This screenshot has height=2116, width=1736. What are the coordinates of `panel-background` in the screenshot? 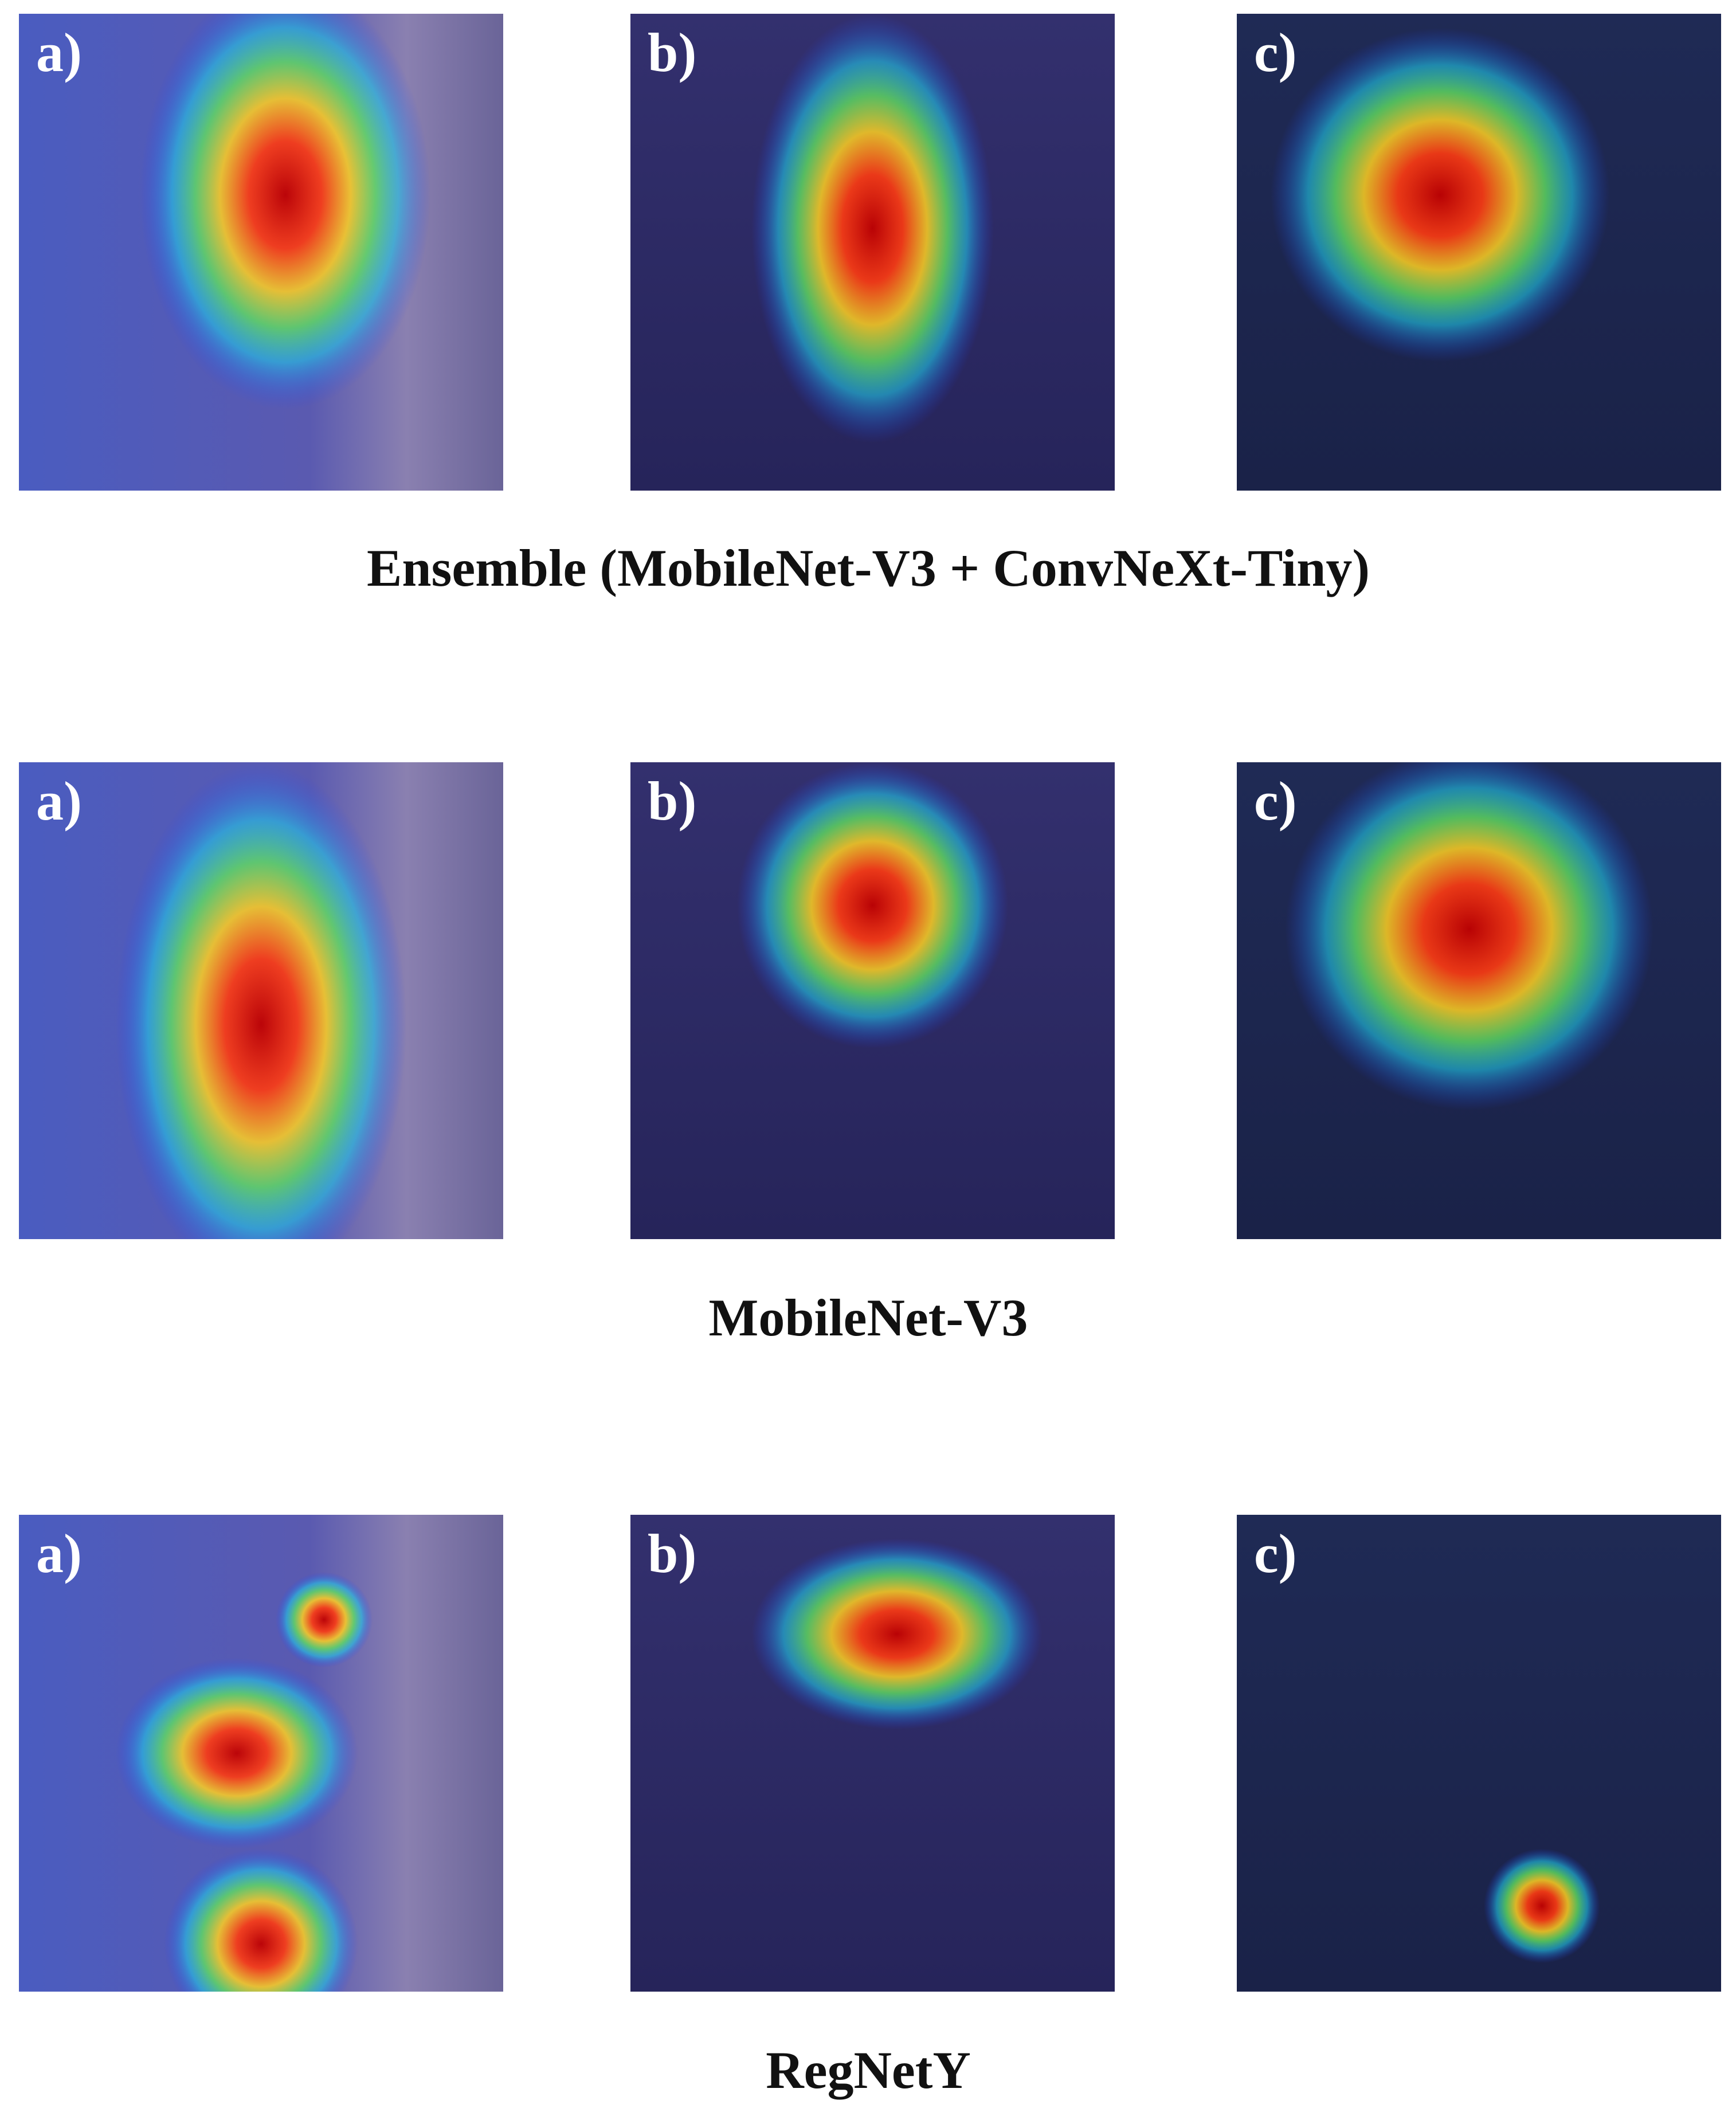 It's located at (1479, 1753).